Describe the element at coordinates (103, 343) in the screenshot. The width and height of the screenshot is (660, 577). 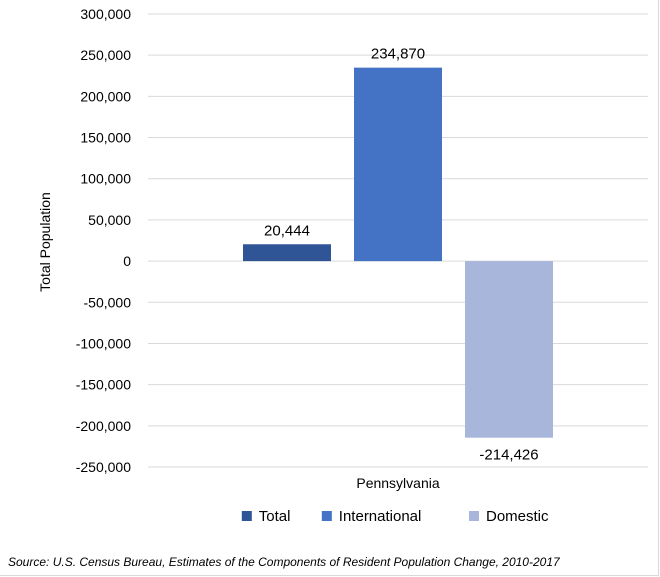
I see `y-tick-label: -100,000` at that location.